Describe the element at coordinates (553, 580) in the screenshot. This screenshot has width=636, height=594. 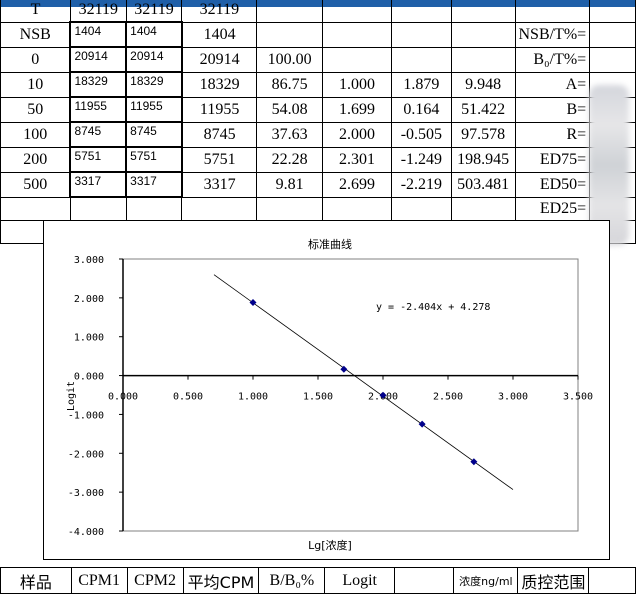
I see `header-cell: 质控范围` at that location.